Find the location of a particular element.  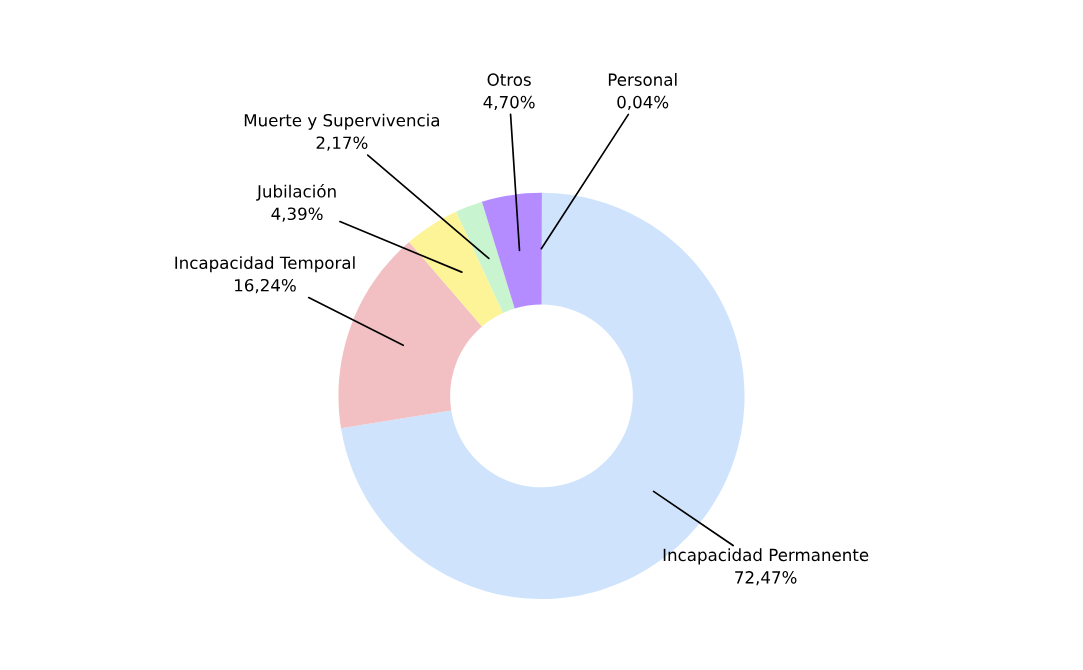

slice-label: Incapacidad Permanente is located at coordinates (766, 556).